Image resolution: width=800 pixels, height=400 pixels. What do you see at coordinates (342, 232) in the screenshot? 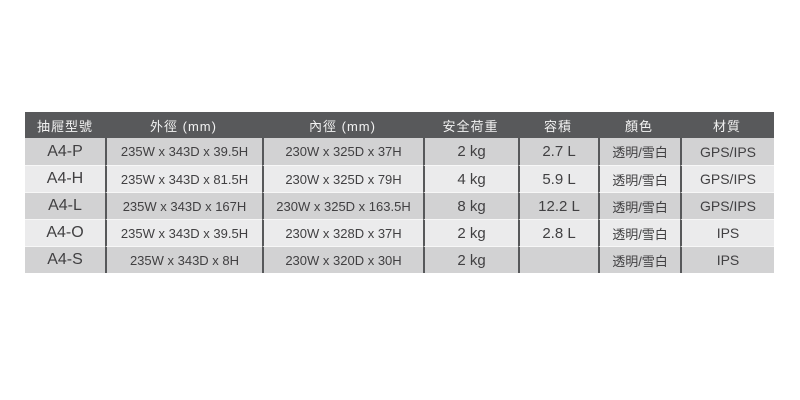
I see `cell-inner: 230W x 328D x 37H` at bounding box center [342, 232].